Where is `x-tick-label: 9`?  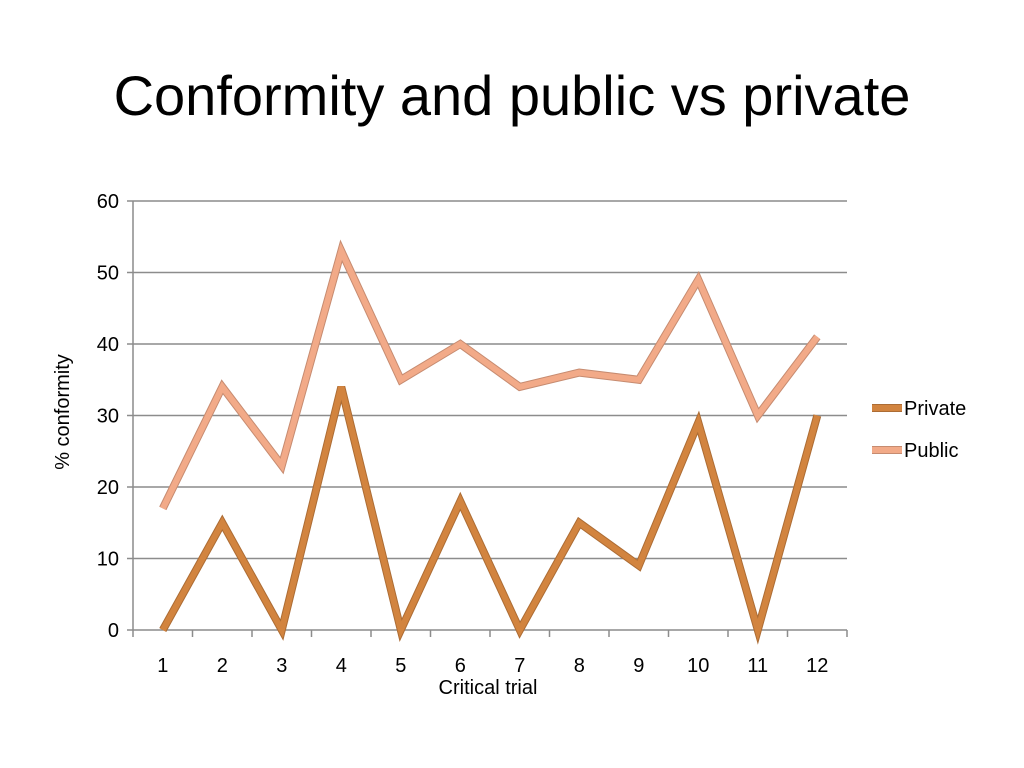 x-tick-label: 9 is located at coordinates (638, 666).